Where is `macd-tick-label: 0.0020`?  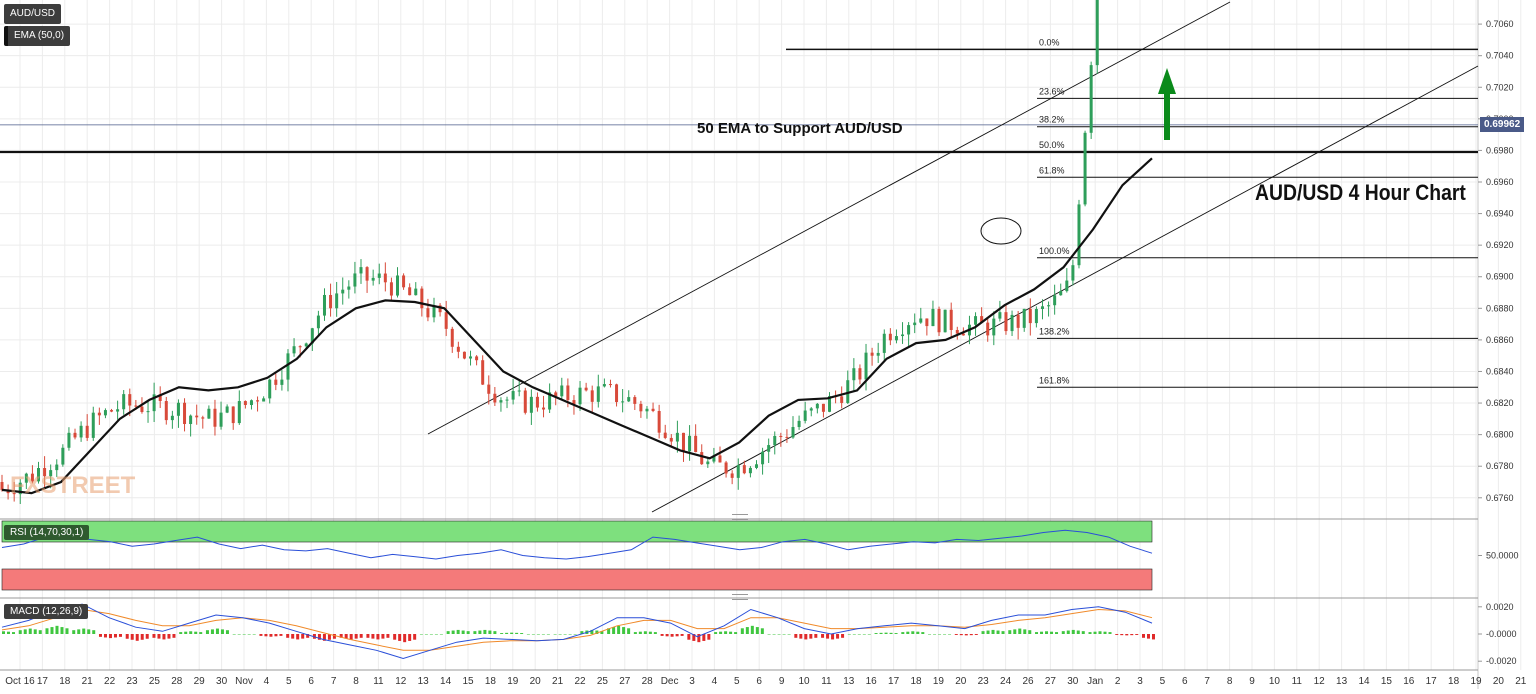
macd-tick-label: 0.0020 is located at coordinates (1500, 607).